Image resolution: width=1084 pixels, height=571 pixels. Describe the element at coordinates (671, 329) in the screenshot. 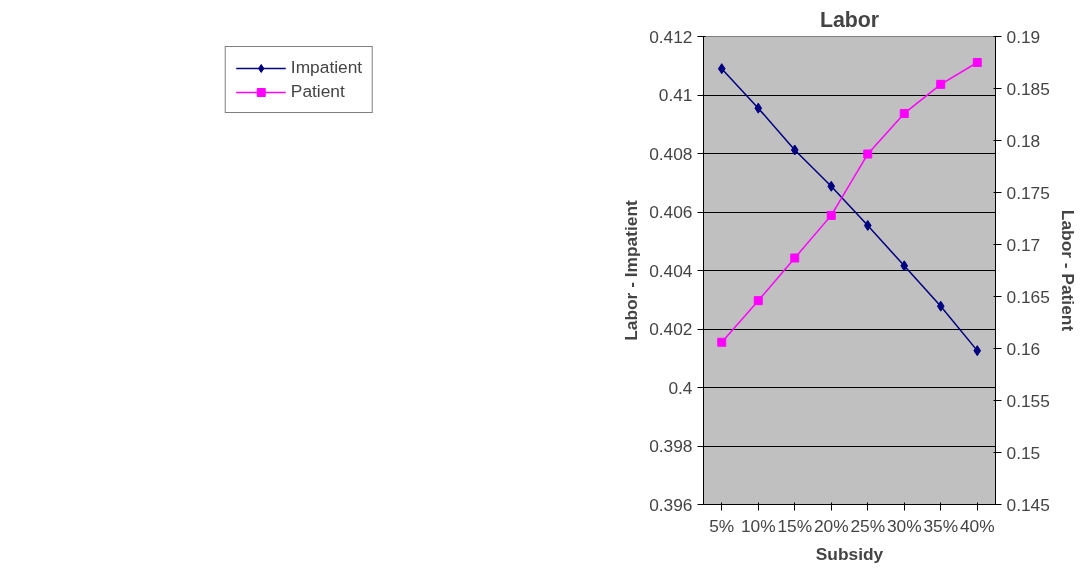

I see `y-tick-label: 0.402` at that location.